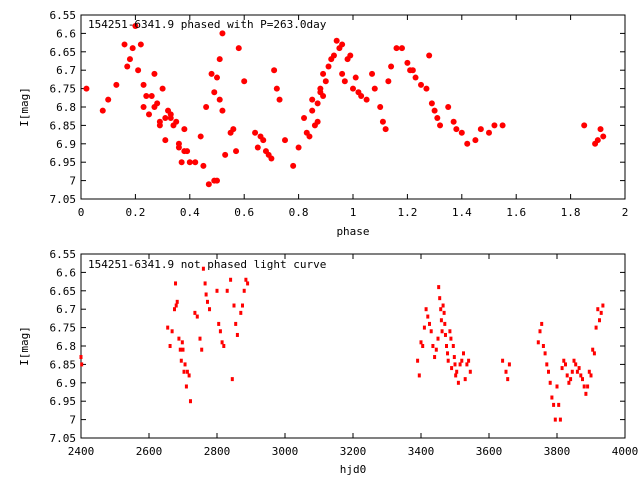 Image resolution: width=640 pixels, height=480 pixels. Describe the element at coordinates (66, 33) in the screenshot. I see `y-tick-label: 6.6` at that location.